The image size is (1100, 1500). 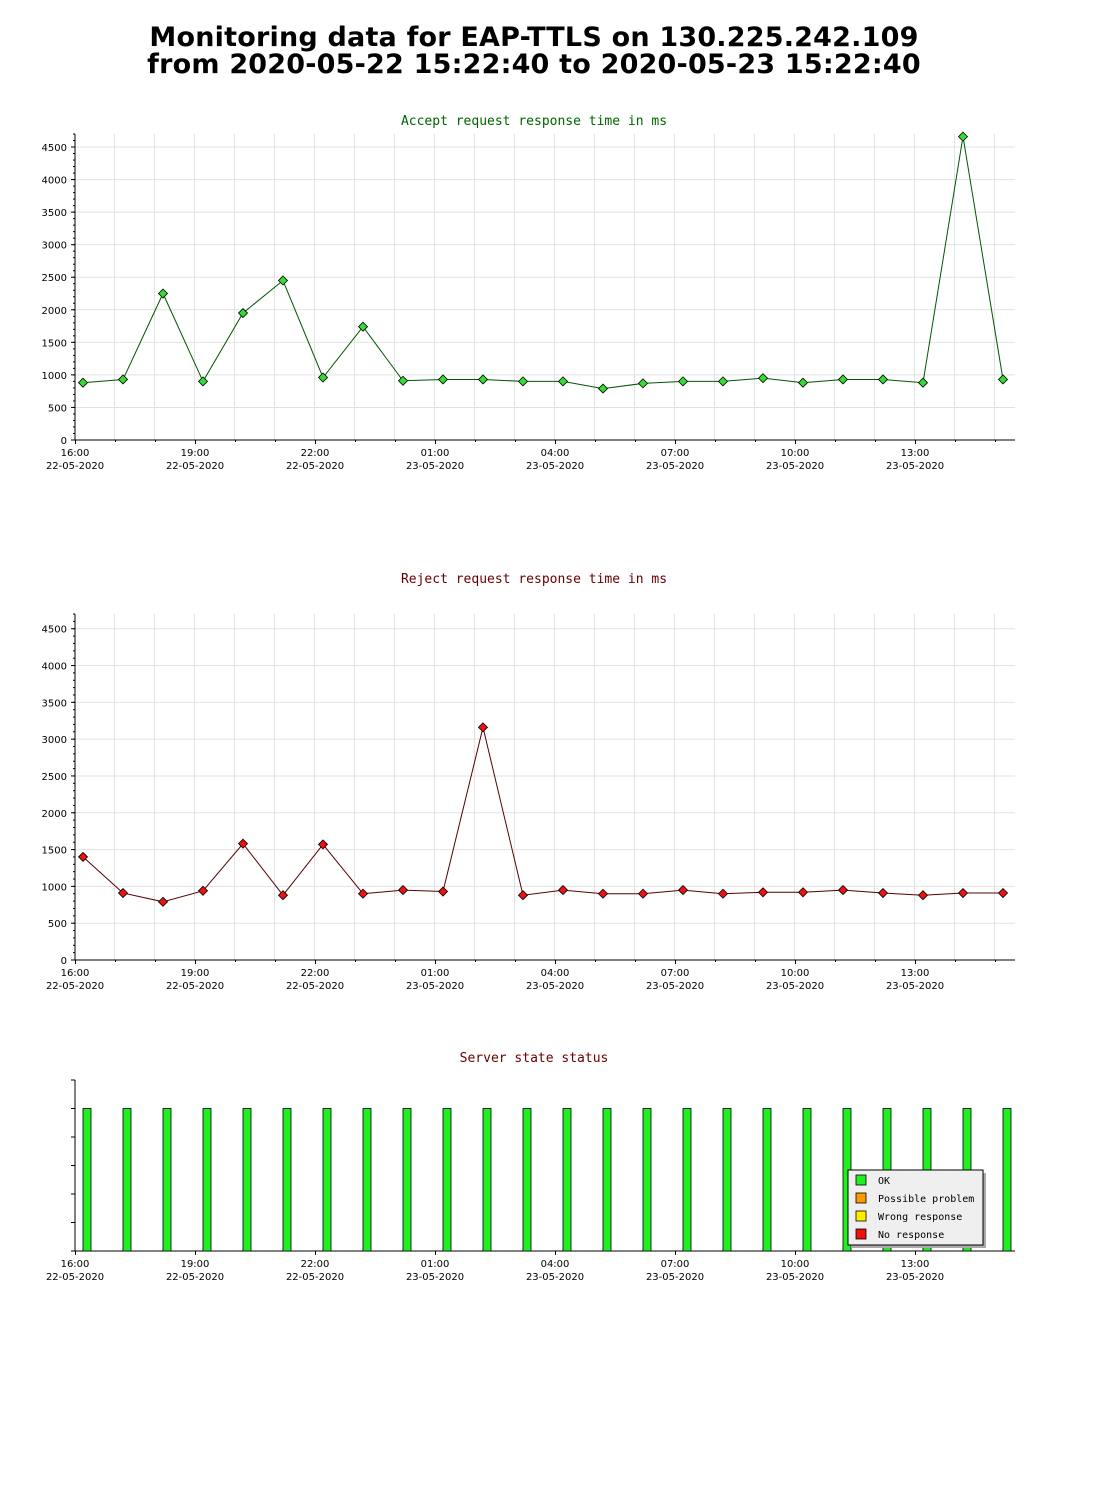 What do you see at coordinates (911, 1235) in the screenshot?
I see `legend-label: No response` at bounding box center [911, 1235].